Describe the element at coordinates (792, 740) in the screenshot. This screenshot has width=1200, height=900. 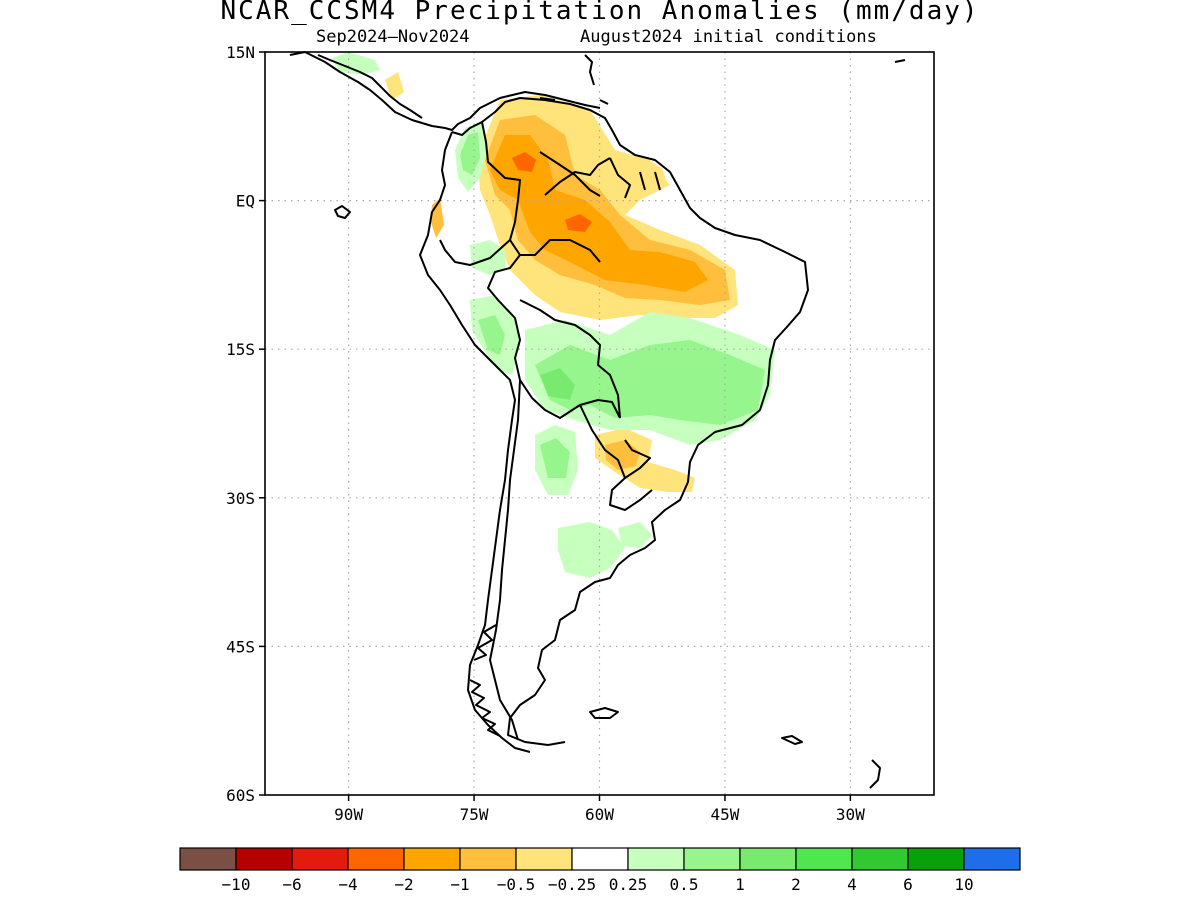
I see `south-georgia` at that location.